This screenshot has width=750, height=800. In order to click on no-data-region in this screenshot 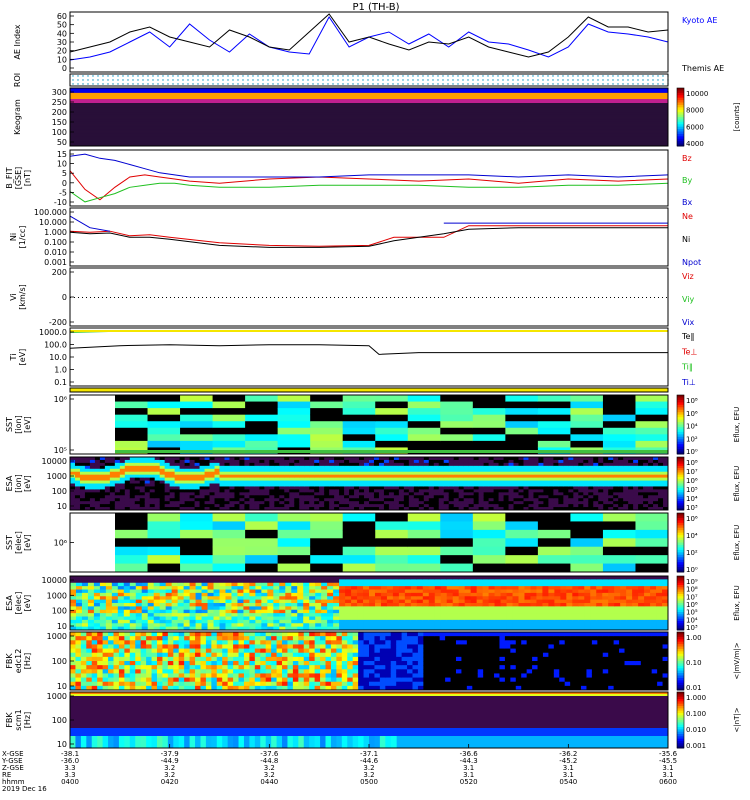, I will do `click(92, 542)`.